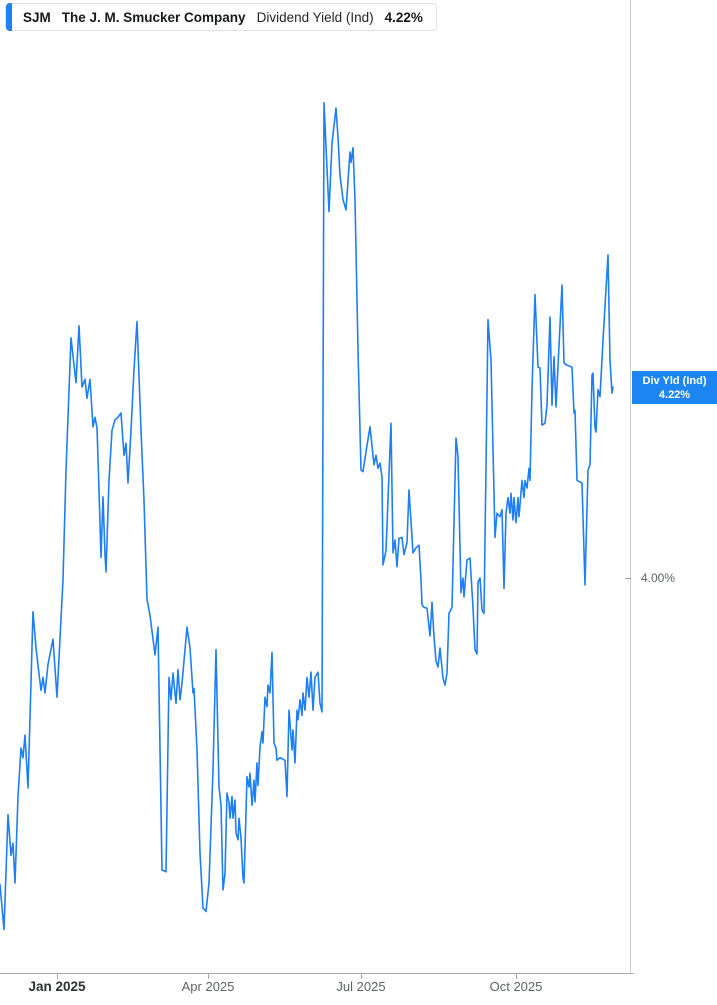 This screenshot has height=1005, width=717. Describe the element at coordinates (153, 17) in the screenshot. I see `company-name: The J. M. Smucker Company` at that location.